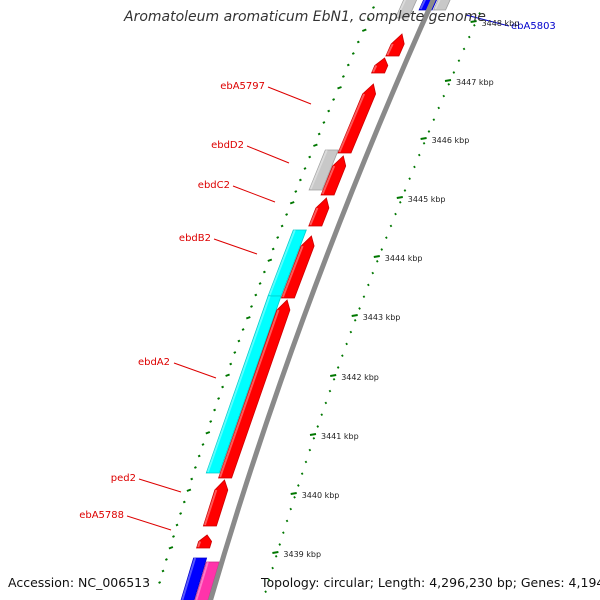 This screenshot has width=600, height=600. Describe the element at coordinates (202, 580) in the screenshot. I see `gene-magenta-highlight` at that location.